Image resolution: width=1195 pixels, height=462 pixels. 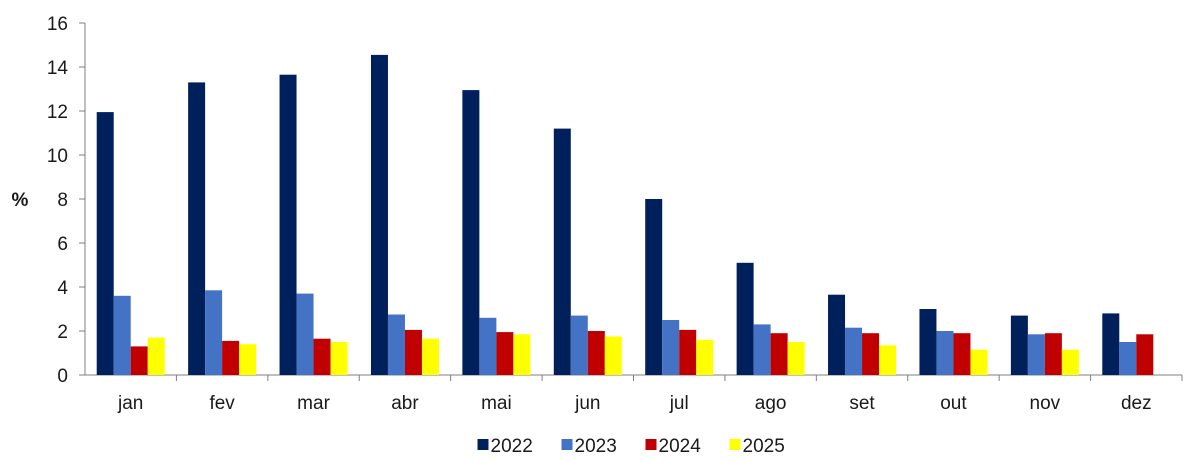 I want to click on bar-2023-set, so click(x=854, y=351).